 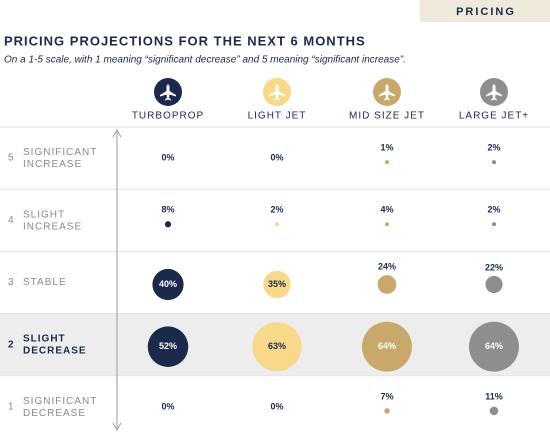 What do you see at coordinates (494, 267) in the screenshot?
I see `value-label: 22%` at bounding box center [494, 267].